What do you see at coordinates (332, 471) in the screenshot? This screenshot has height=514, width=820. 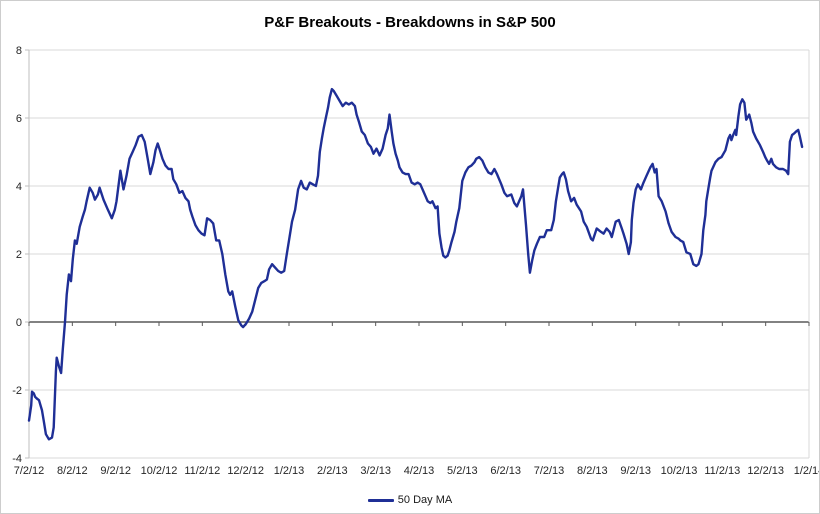 I see `x-tick-label: 2/2/13` at bounding box center [332, 471].